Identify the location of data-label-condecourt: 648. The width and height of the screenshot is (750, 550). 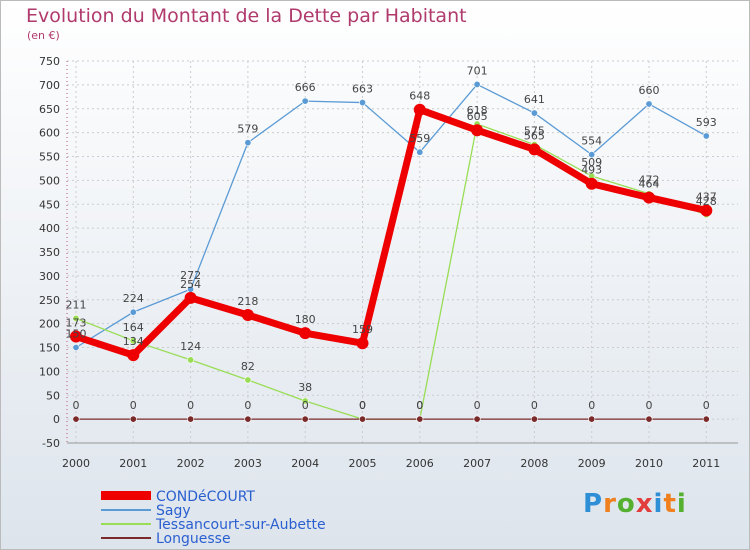
(419, 96).